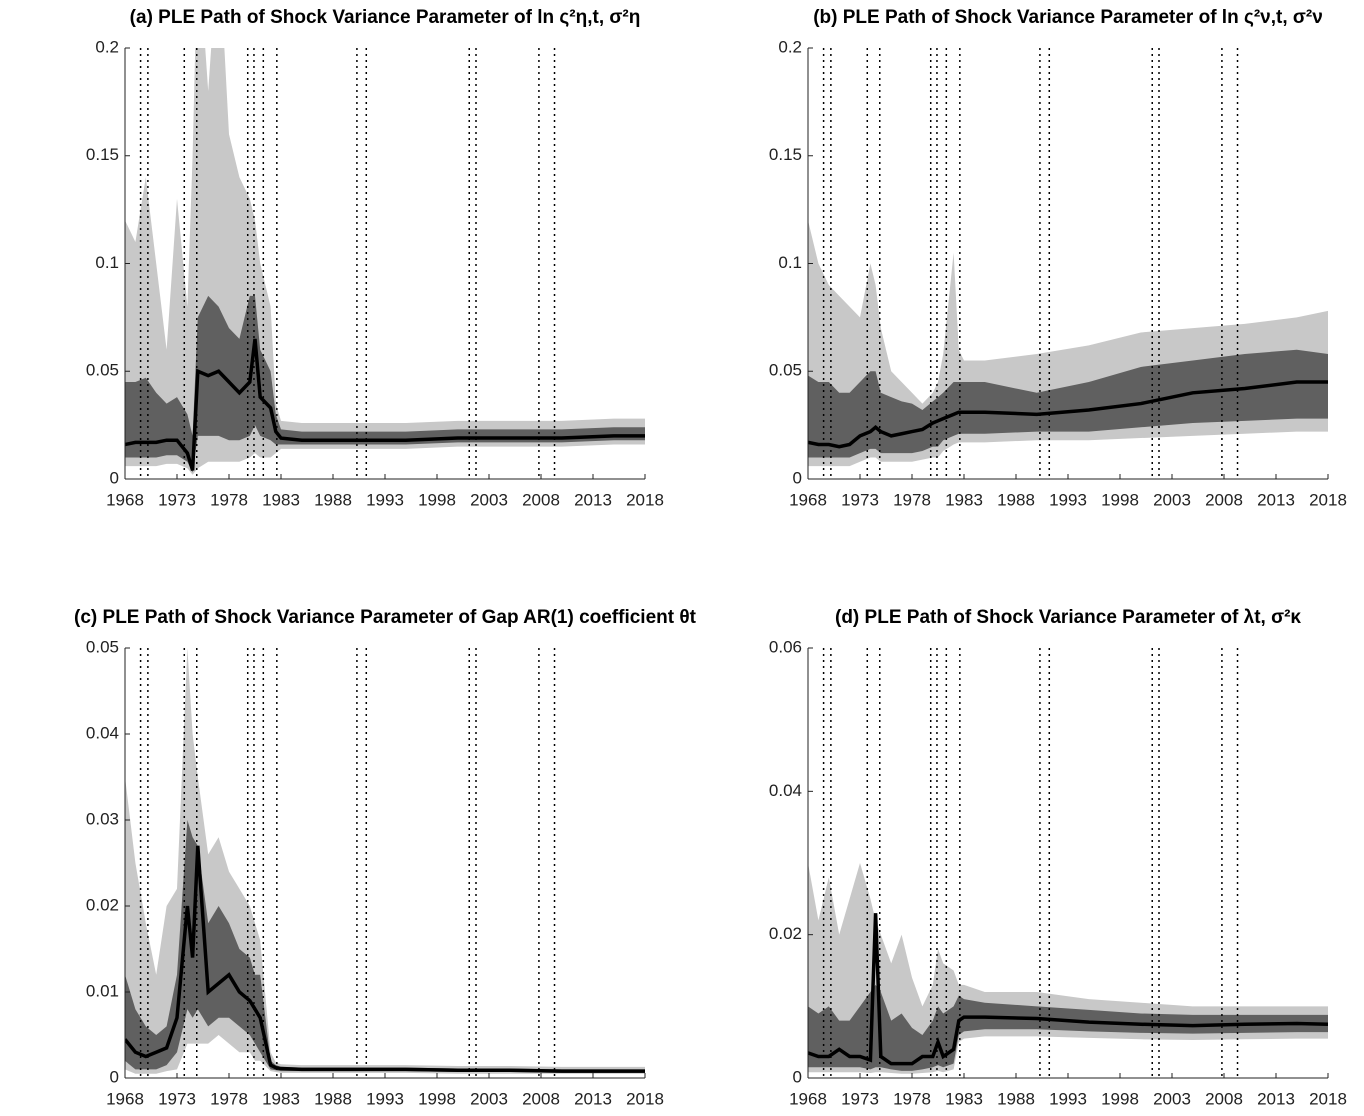 This screenshot has height=1116, width=1364. I want to click on y-tick-label: 0.03, so click(102, 818).